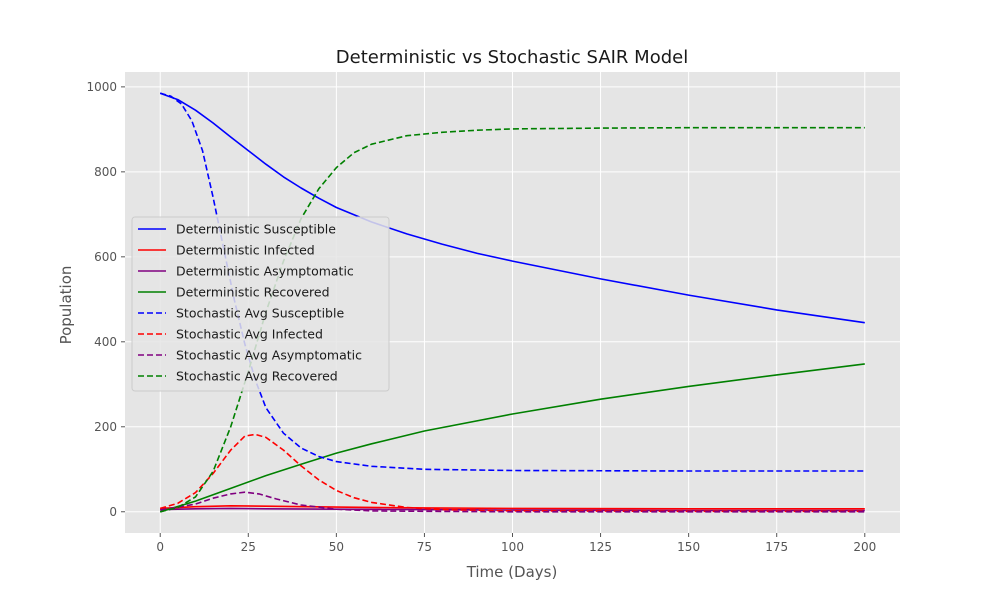 This screenshot has height=600, width=1000. What do you see at coordinates (512, 547) in the screenshot?
I see `x-tick-label: 100` at bounding box center [512, 547].